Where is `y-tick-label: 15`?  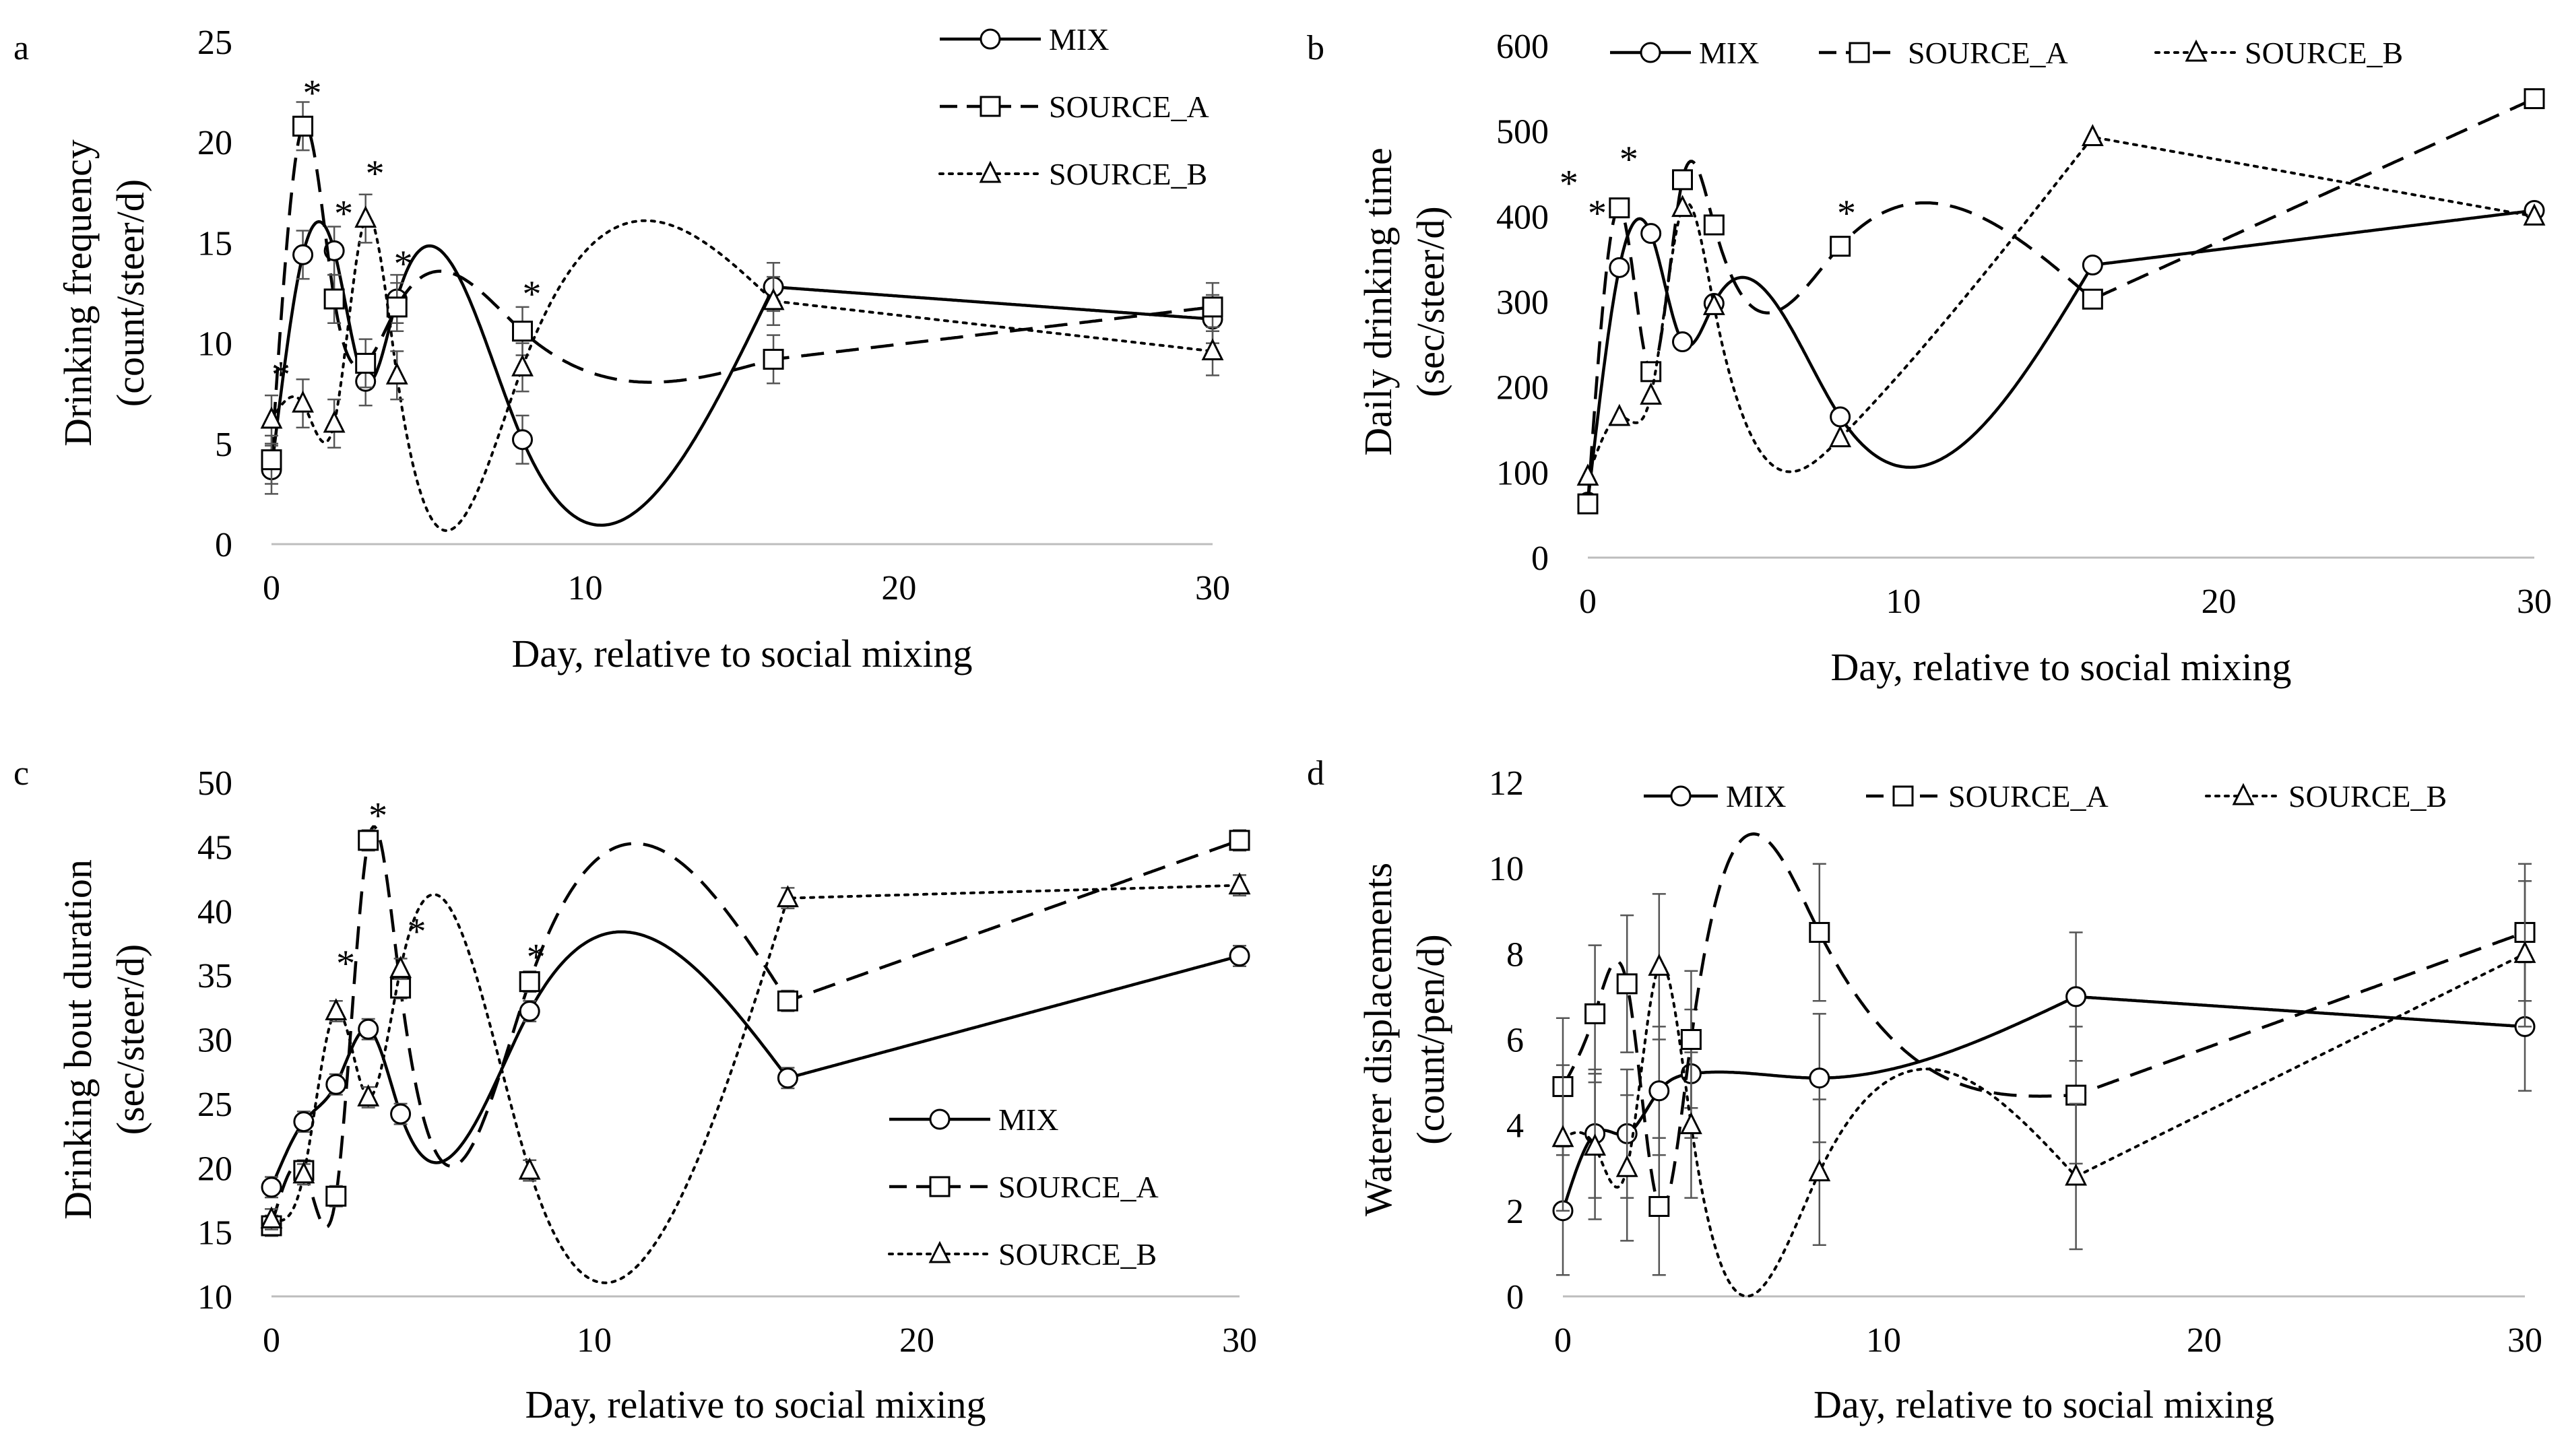 y-tick-label: 15 is located at coordinates (215, 1233).